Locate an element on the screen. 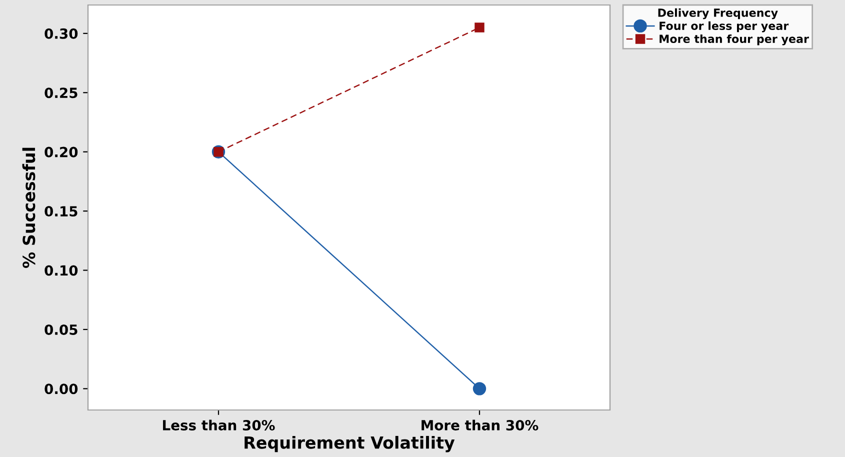  x-tick-label: Less than 30% is located at coordinates (219, 425).